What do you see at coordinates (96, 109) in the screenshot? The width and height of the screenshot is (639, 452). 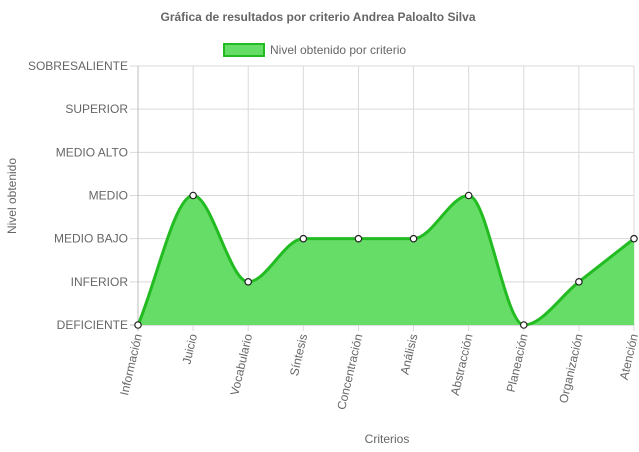 I see `y-tick-label: SUPERIOR` at bounding box center [96, 109].